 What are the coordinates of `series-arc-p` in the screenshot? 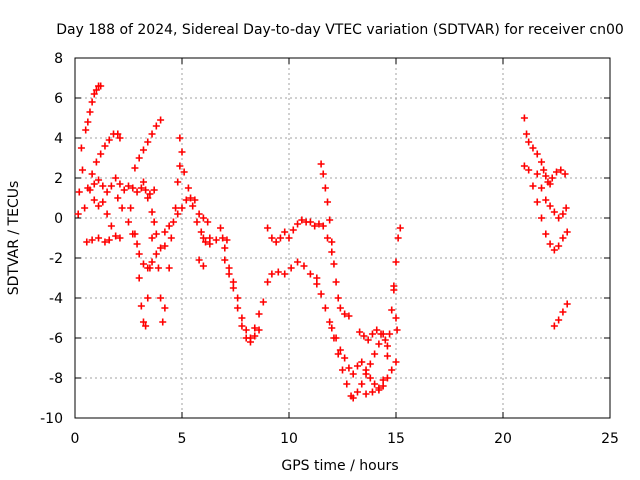 It's located at (300, 236).